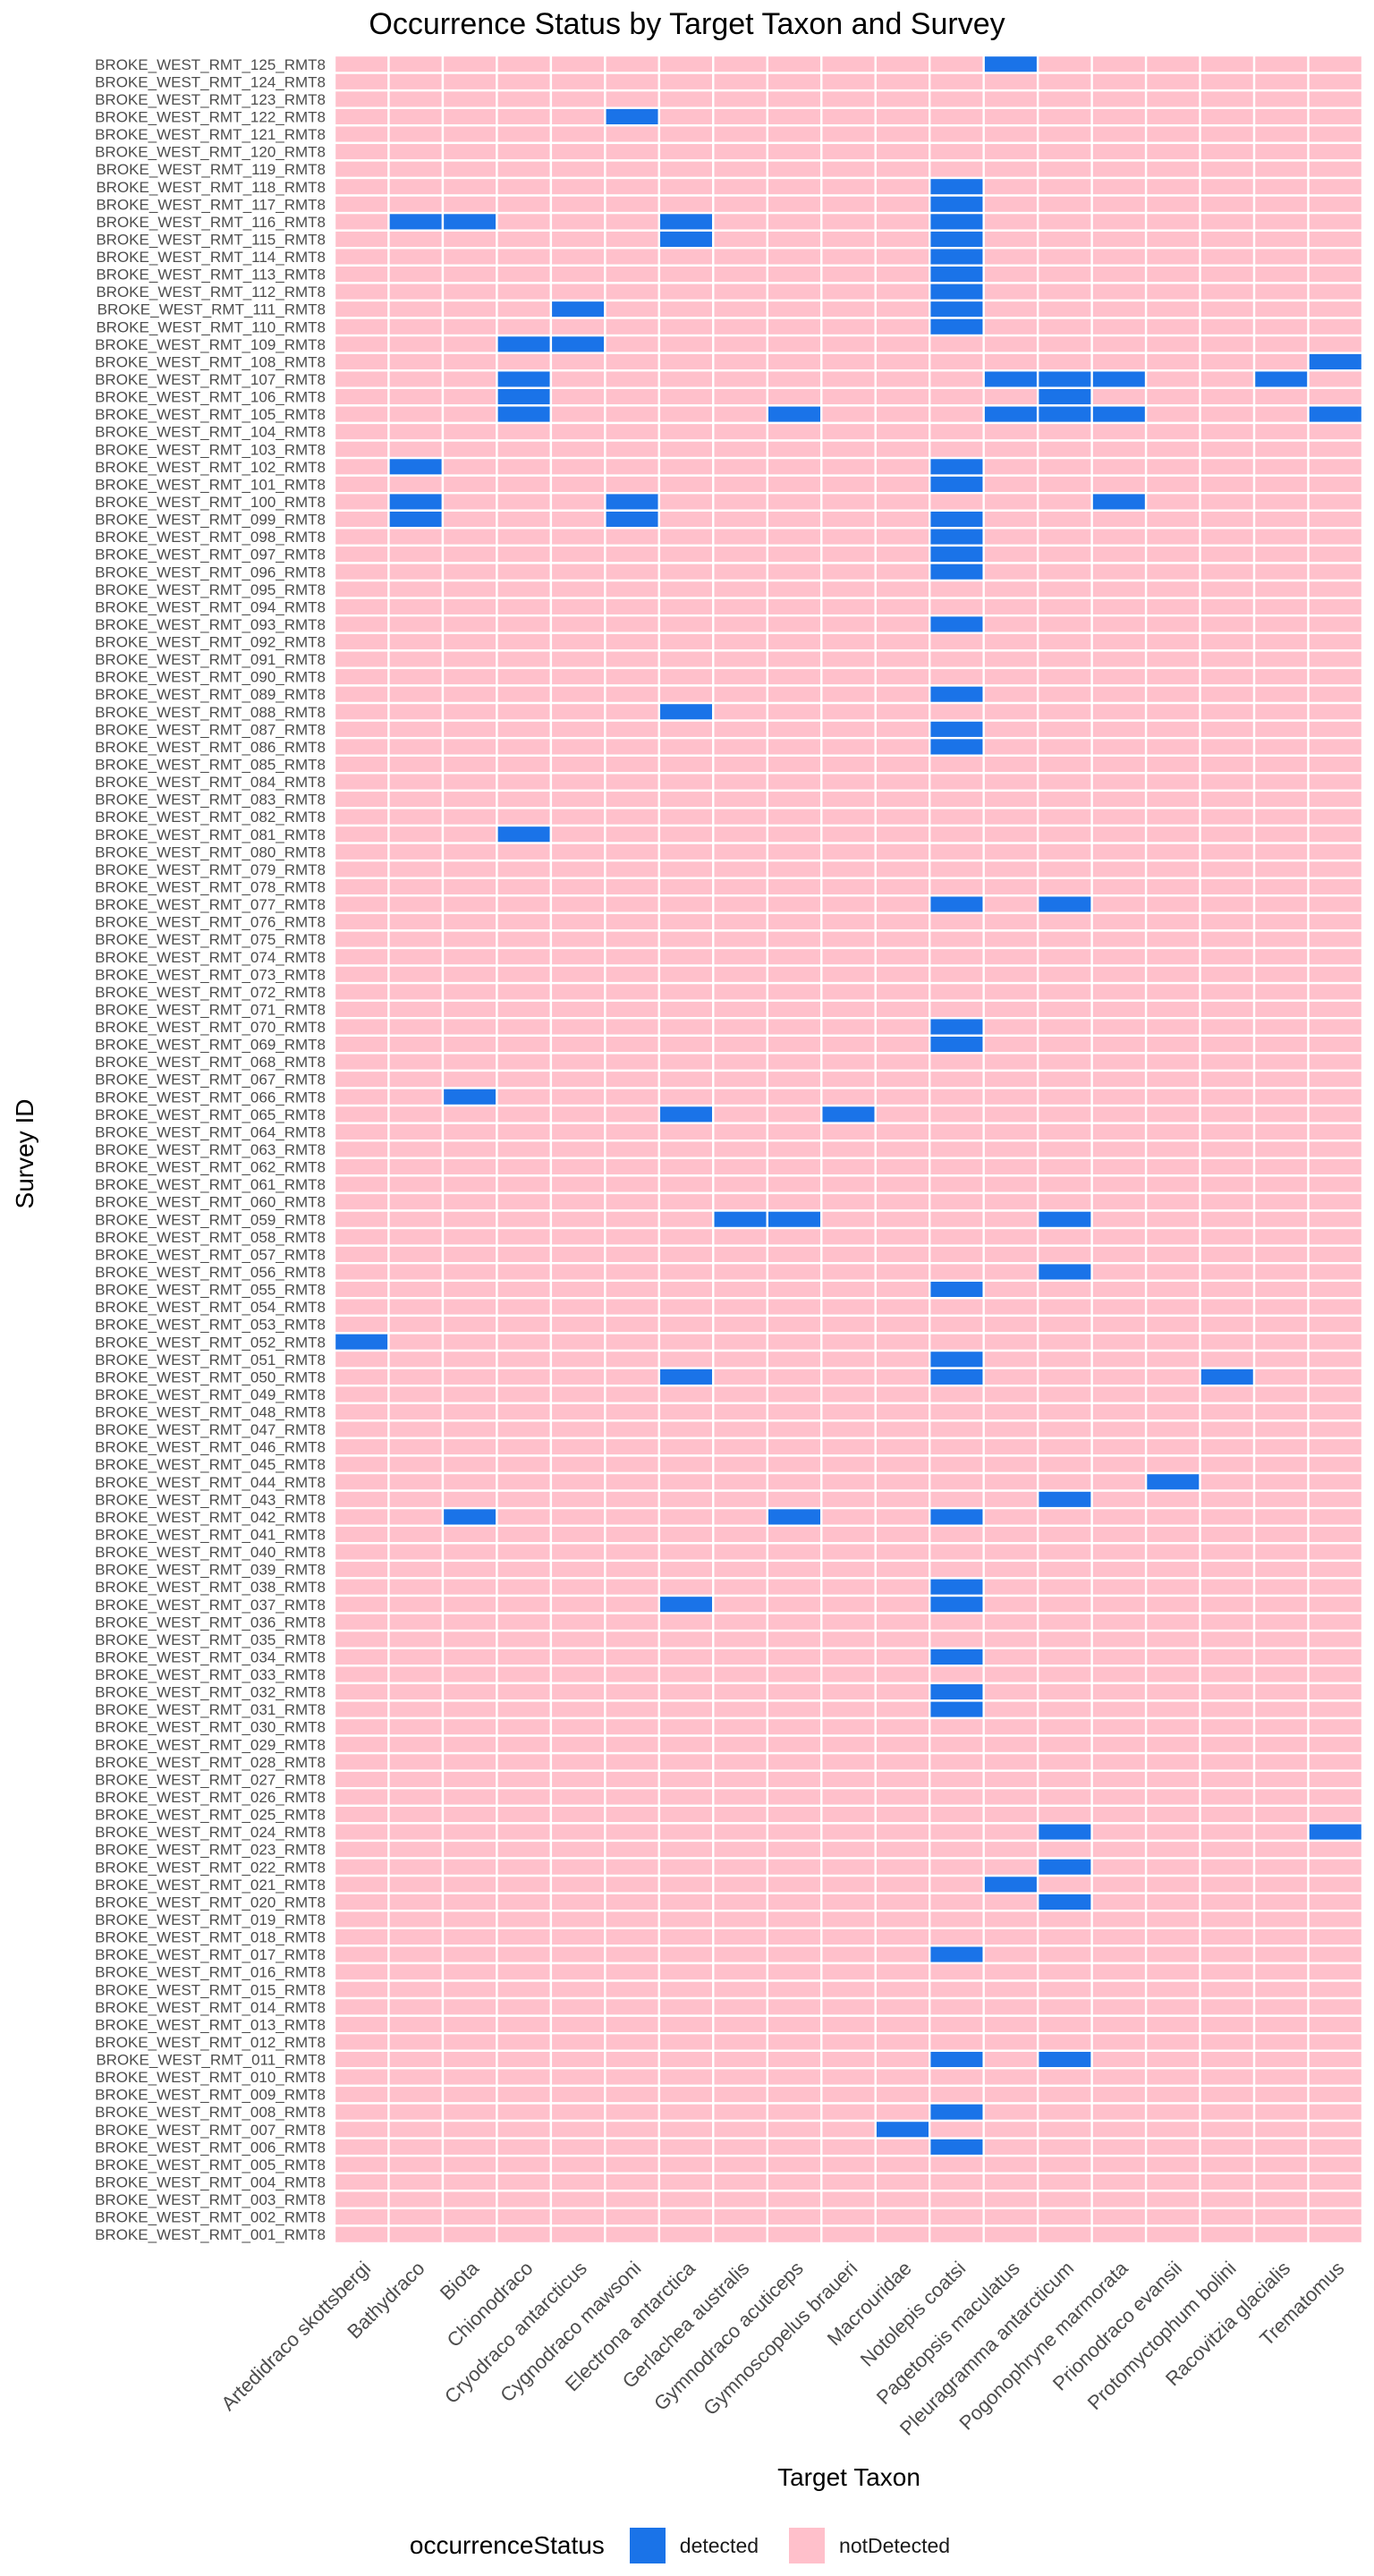  What do you see at coordinates (210, 1360) in the screenshot?
I see `y-tick-label: BROKE_WEST_RMT_051_RMT8` at bounding box center [210, 1360].